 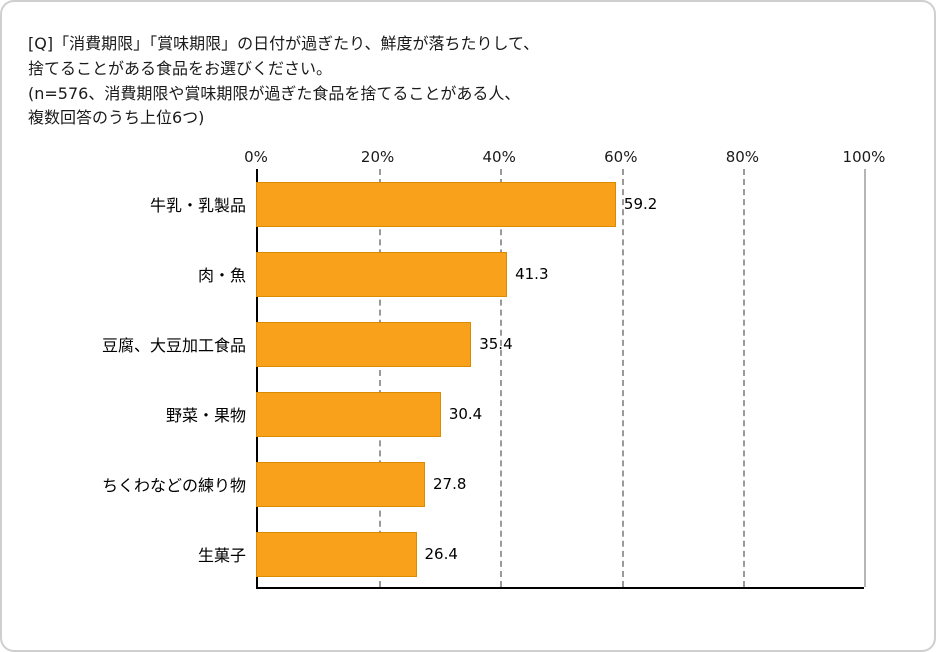 What do you see at coordinates (564, 156) in the screenshot?
I see `x-axis-ticks: 0% 20% 40% 60% 80% 100%` at bounding box center [564, 156].